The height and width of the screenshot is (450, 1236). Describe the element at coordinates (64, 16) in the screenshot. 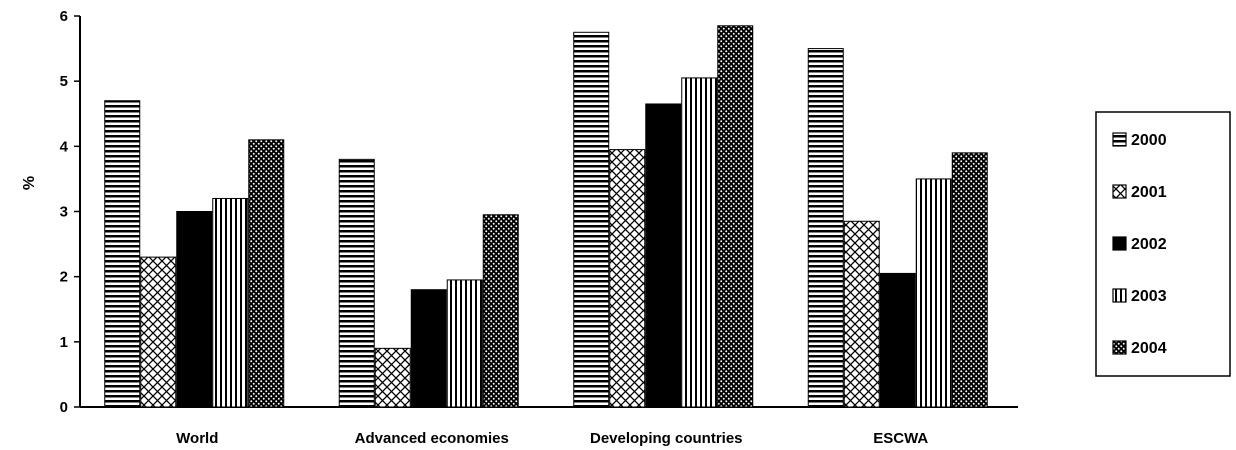

I see `y-tick-label: 6` at that location.